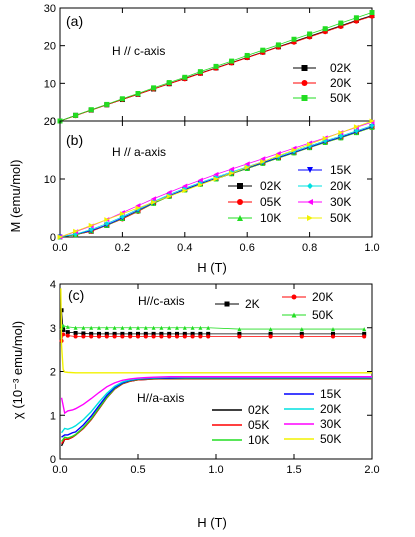 Image resolution: width=415 pixels, height=537 pixels. I want to click on legend-label-c-20K: 20K, so click(322, 297).